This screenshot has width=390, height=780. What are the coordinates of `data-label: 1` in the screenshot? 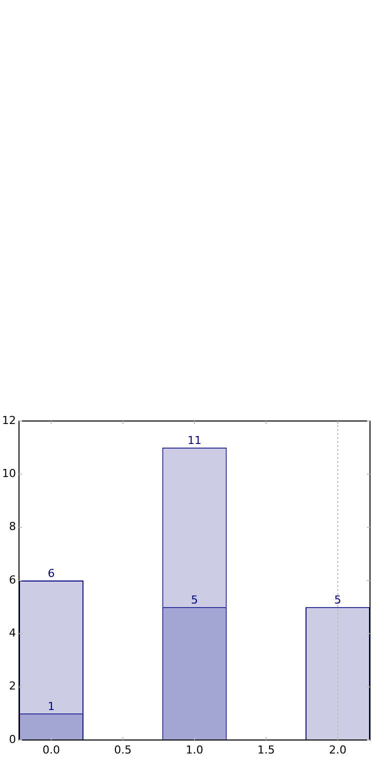 It's located at (51, 706).